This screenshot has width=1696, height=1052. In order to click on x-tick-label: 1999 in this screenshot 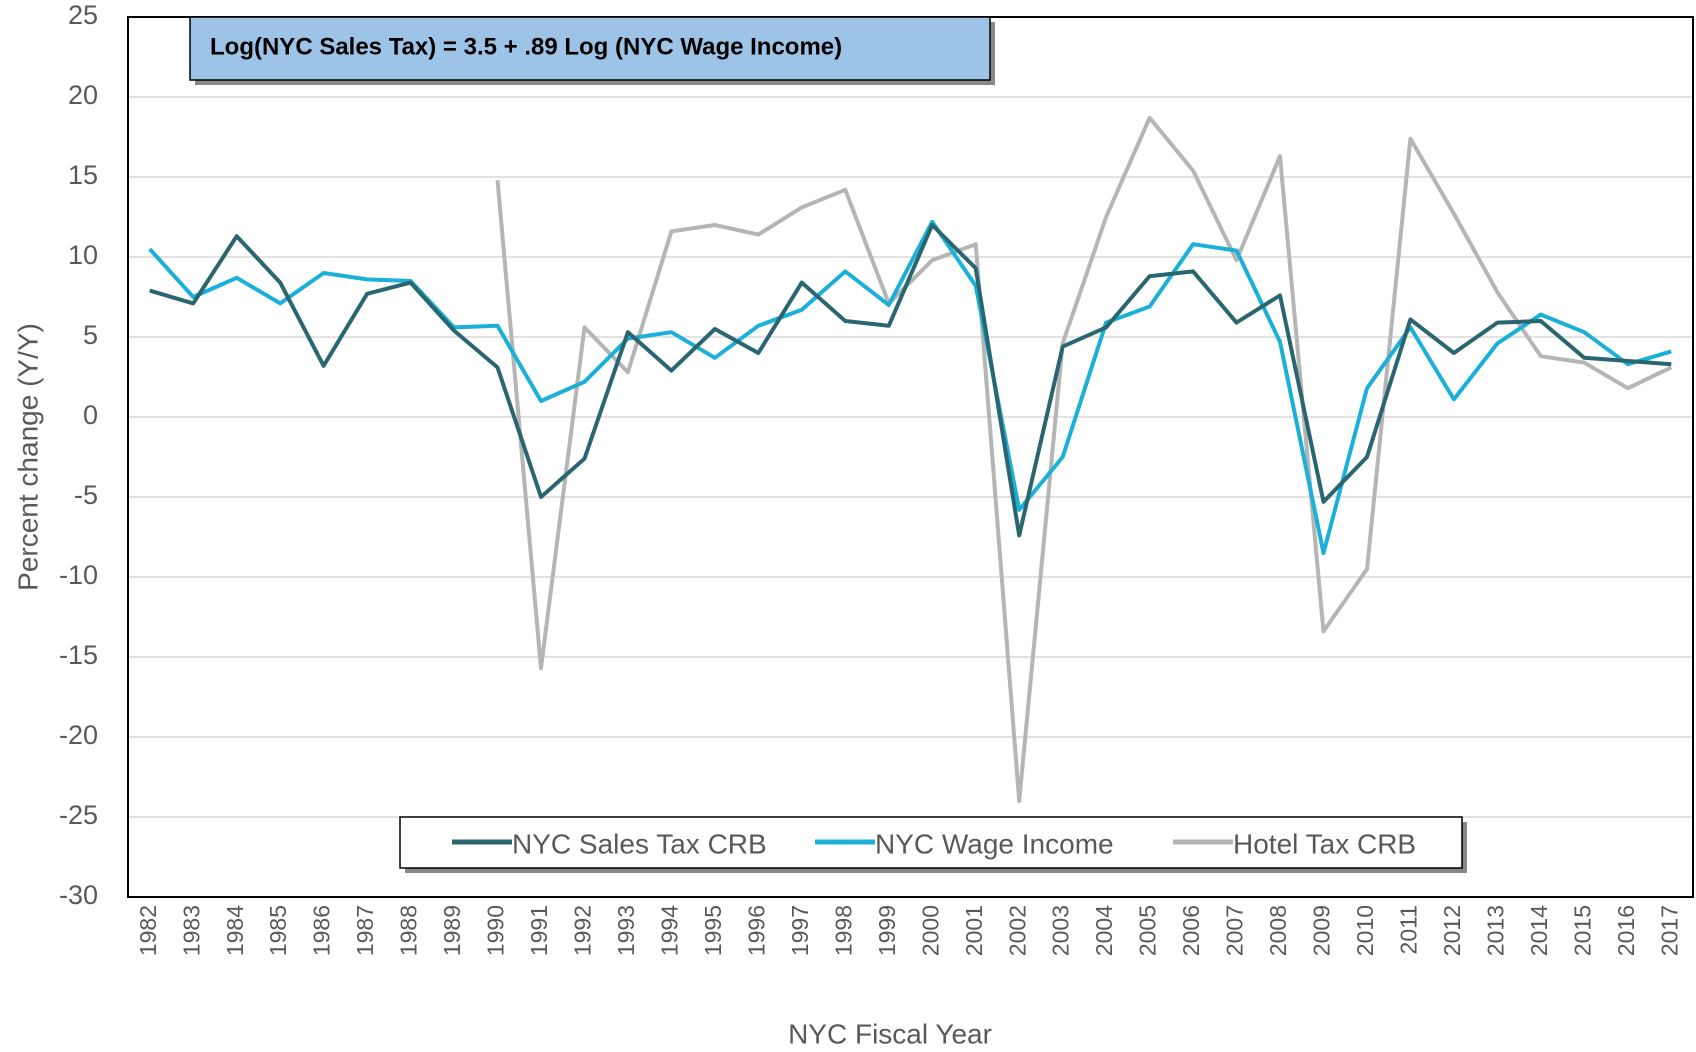, I will do `click(887, 930)`.